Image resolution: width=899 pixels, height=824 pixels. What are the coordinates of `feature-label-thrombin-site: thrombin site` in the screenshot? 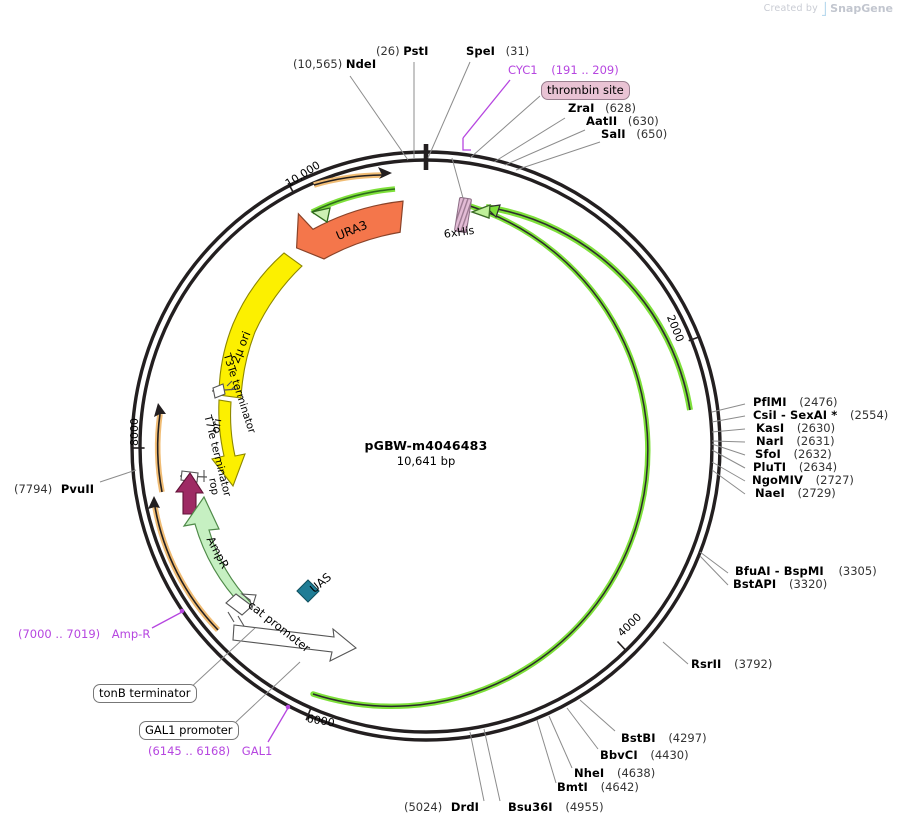 It's located at (585, 90).